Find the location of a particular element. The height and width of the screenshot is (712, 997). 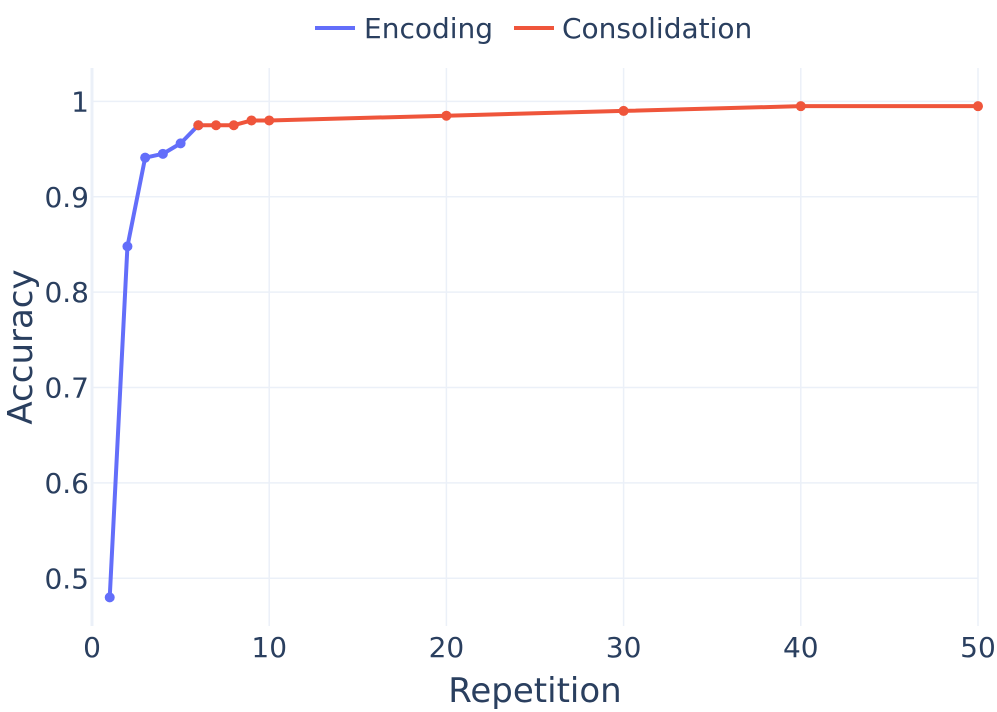

y-tick-label: 0.9 is located at coordinates (66, 197).